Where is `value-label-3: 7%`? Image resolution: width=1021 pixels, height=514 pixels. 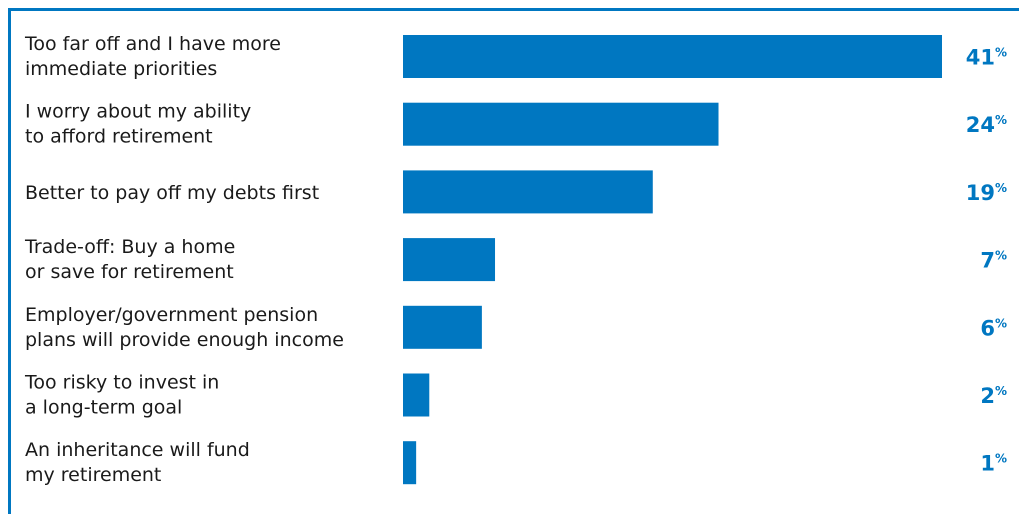
value-label-3: 7% is located at coordinates (993, 261).